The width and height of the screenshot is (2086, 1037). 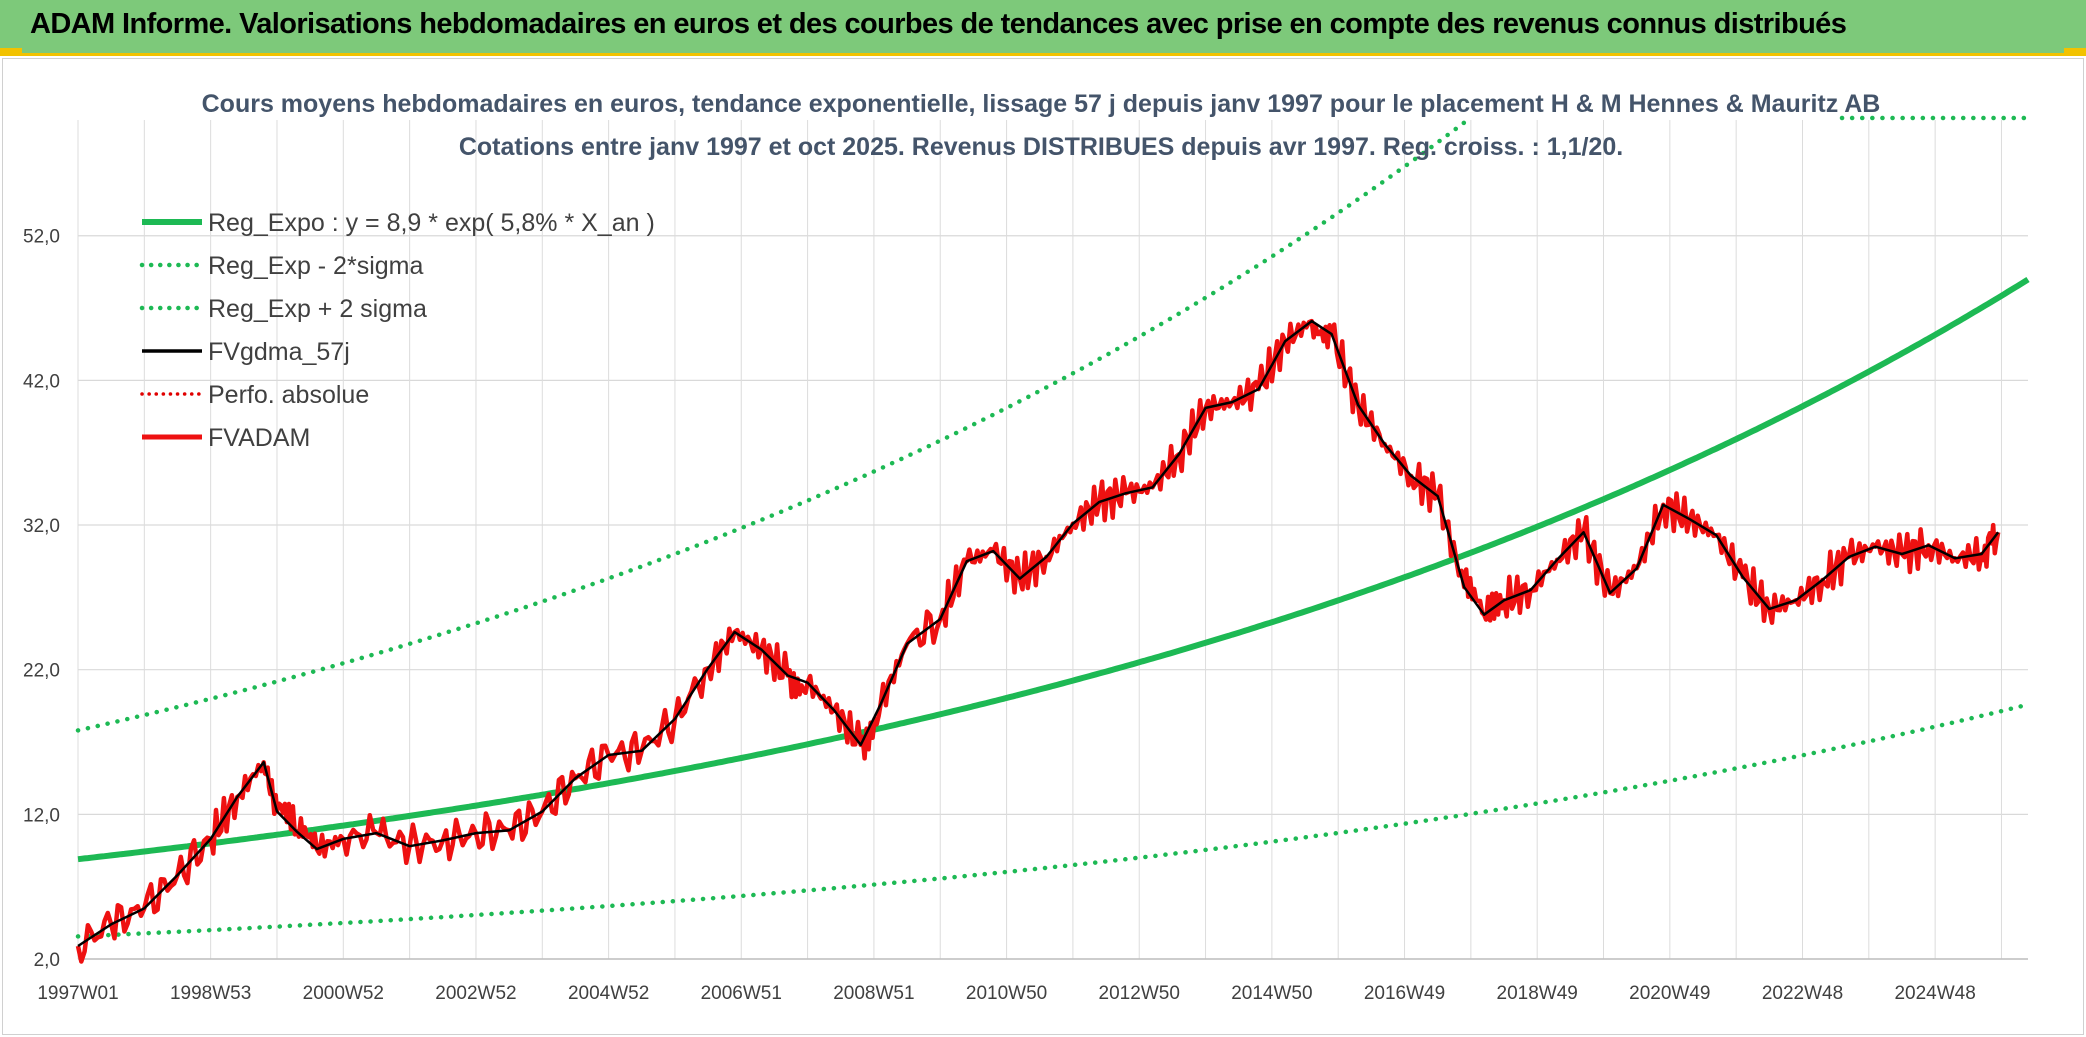 I want to click on y-tick-label: 32,0, so click(x=41, y=526).